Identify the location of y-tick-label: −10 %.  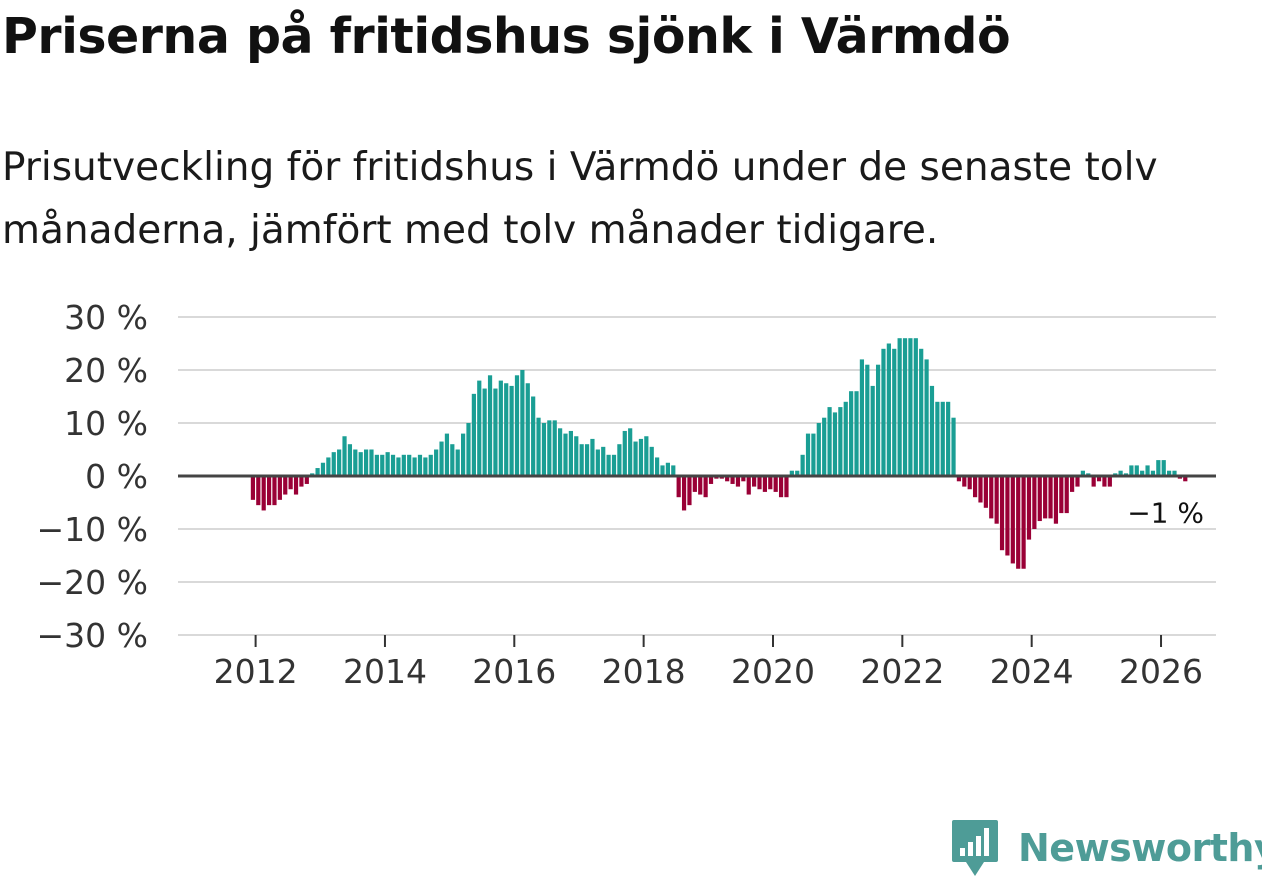
(93, 529).